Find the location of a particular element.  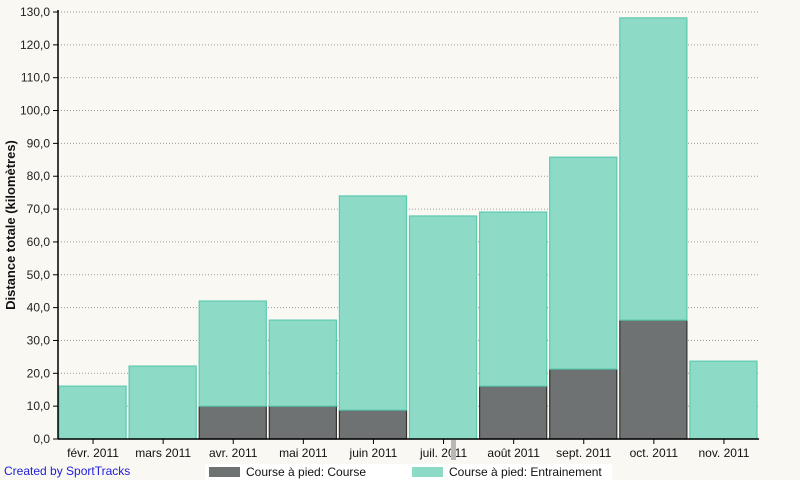

legend-swatch-course is located at coordinates (224, 472).